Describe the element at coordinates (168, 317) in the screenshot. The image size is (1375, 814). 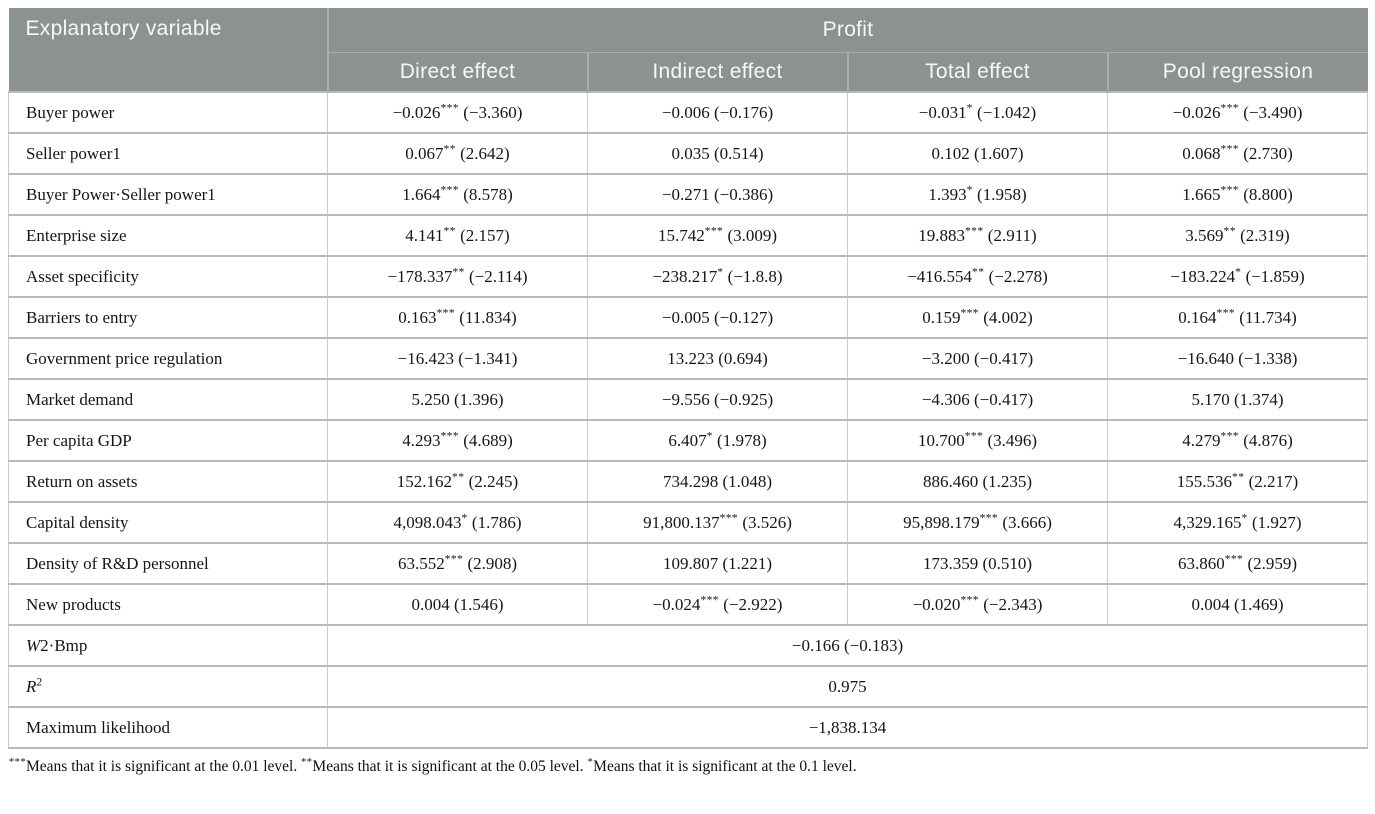
I see `row-label: Barriers to entry` at that location.